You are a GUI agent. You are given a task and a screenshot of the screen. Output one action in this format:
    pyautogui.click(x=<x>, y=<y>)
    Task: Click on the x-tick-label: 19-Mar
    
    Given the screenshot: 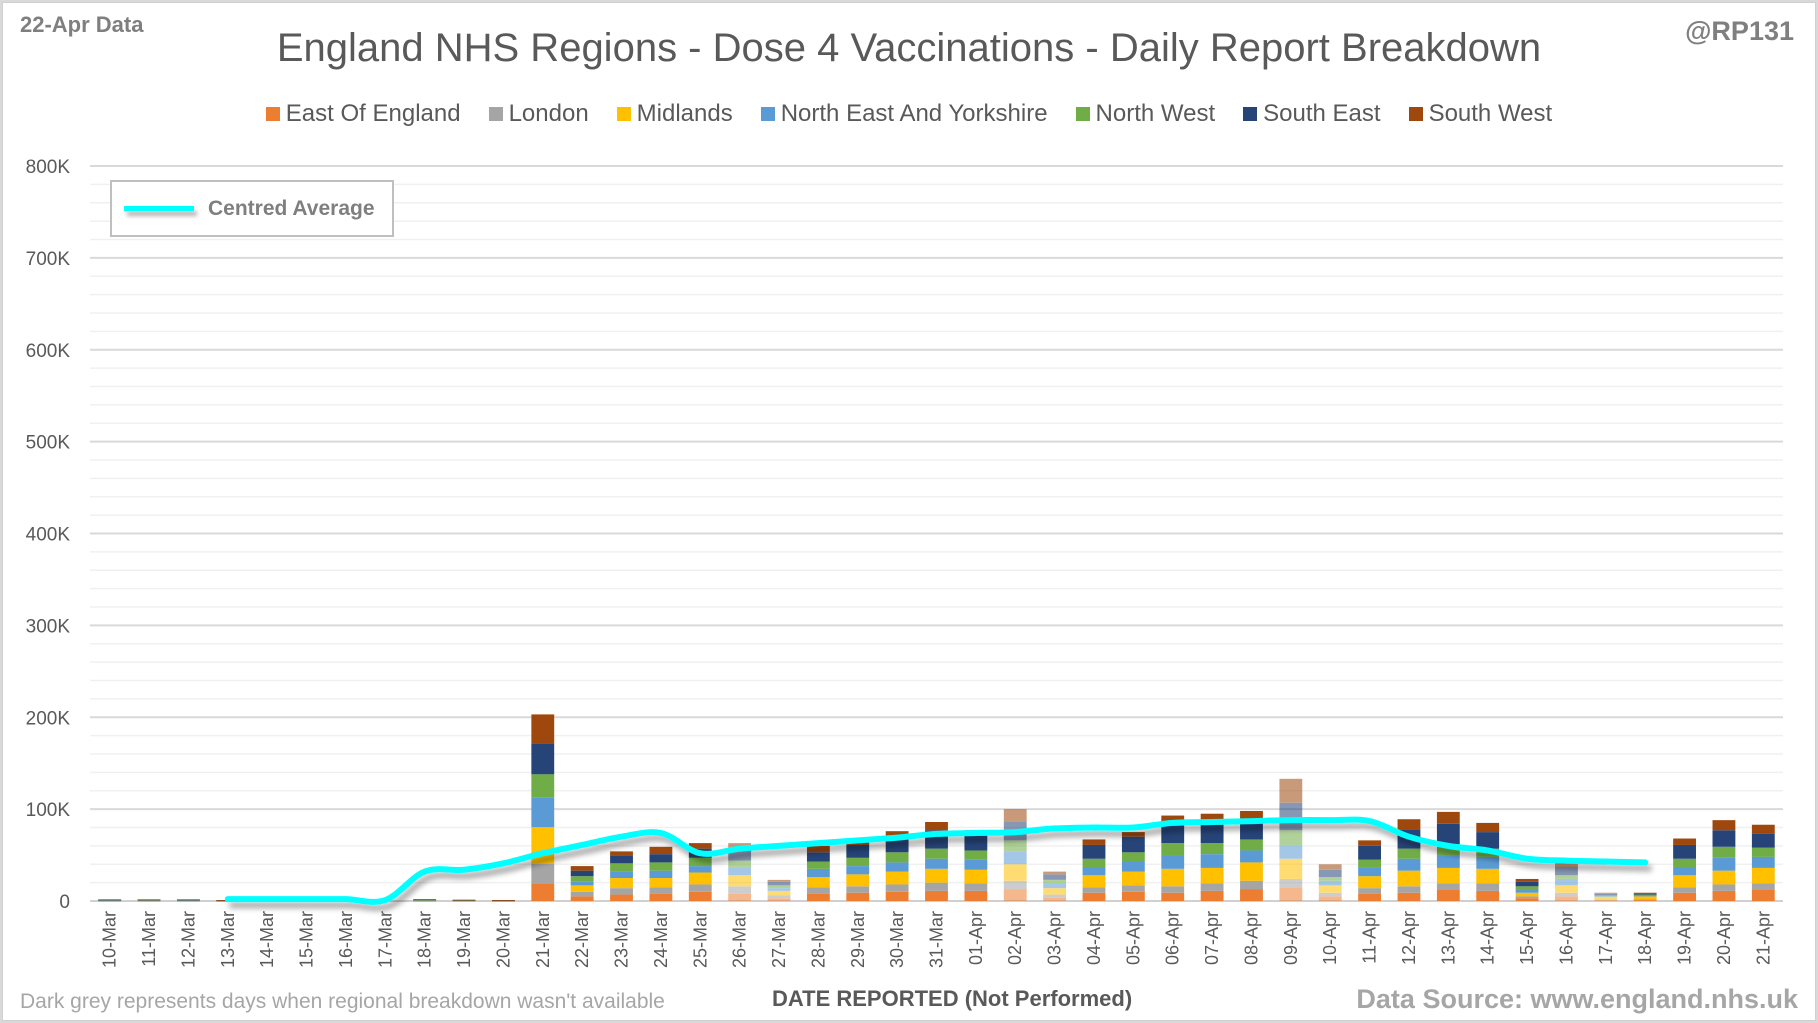 What is the action you would take?
    pyautogui.click(x=464, y=939)
    